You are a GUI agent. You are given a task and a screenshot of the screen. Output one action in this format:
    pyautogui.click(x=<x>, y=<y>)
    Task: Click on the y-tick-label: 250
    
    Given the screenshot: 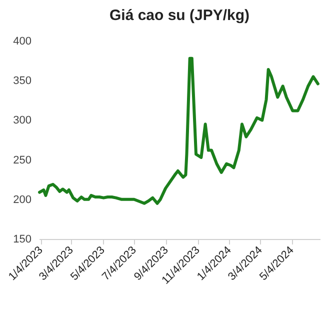 What is the action you would take?
    pyautogui.click(x=22, y=160)
    